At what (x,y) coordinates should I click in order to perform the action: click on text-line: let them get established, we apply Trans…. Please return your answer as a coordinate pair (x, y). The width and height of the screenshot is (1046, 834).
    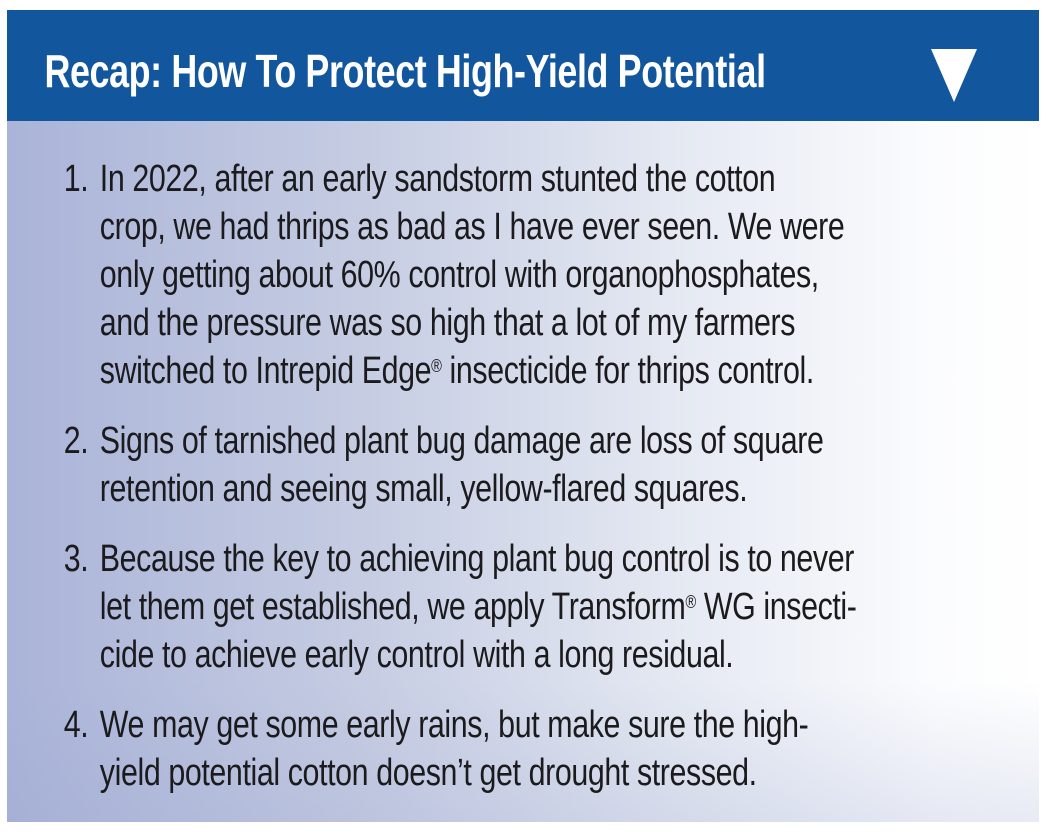
    Looking at the image, I should click on (478, 607).